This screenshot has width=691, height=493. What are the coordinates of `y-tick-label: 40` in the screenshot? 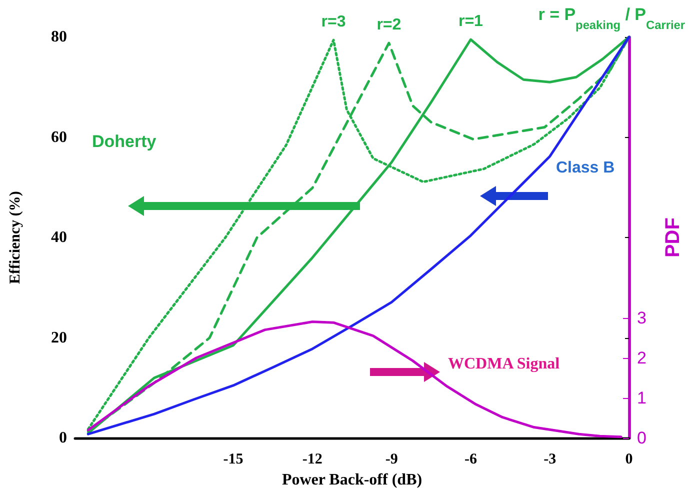 It's located at (59, 237).